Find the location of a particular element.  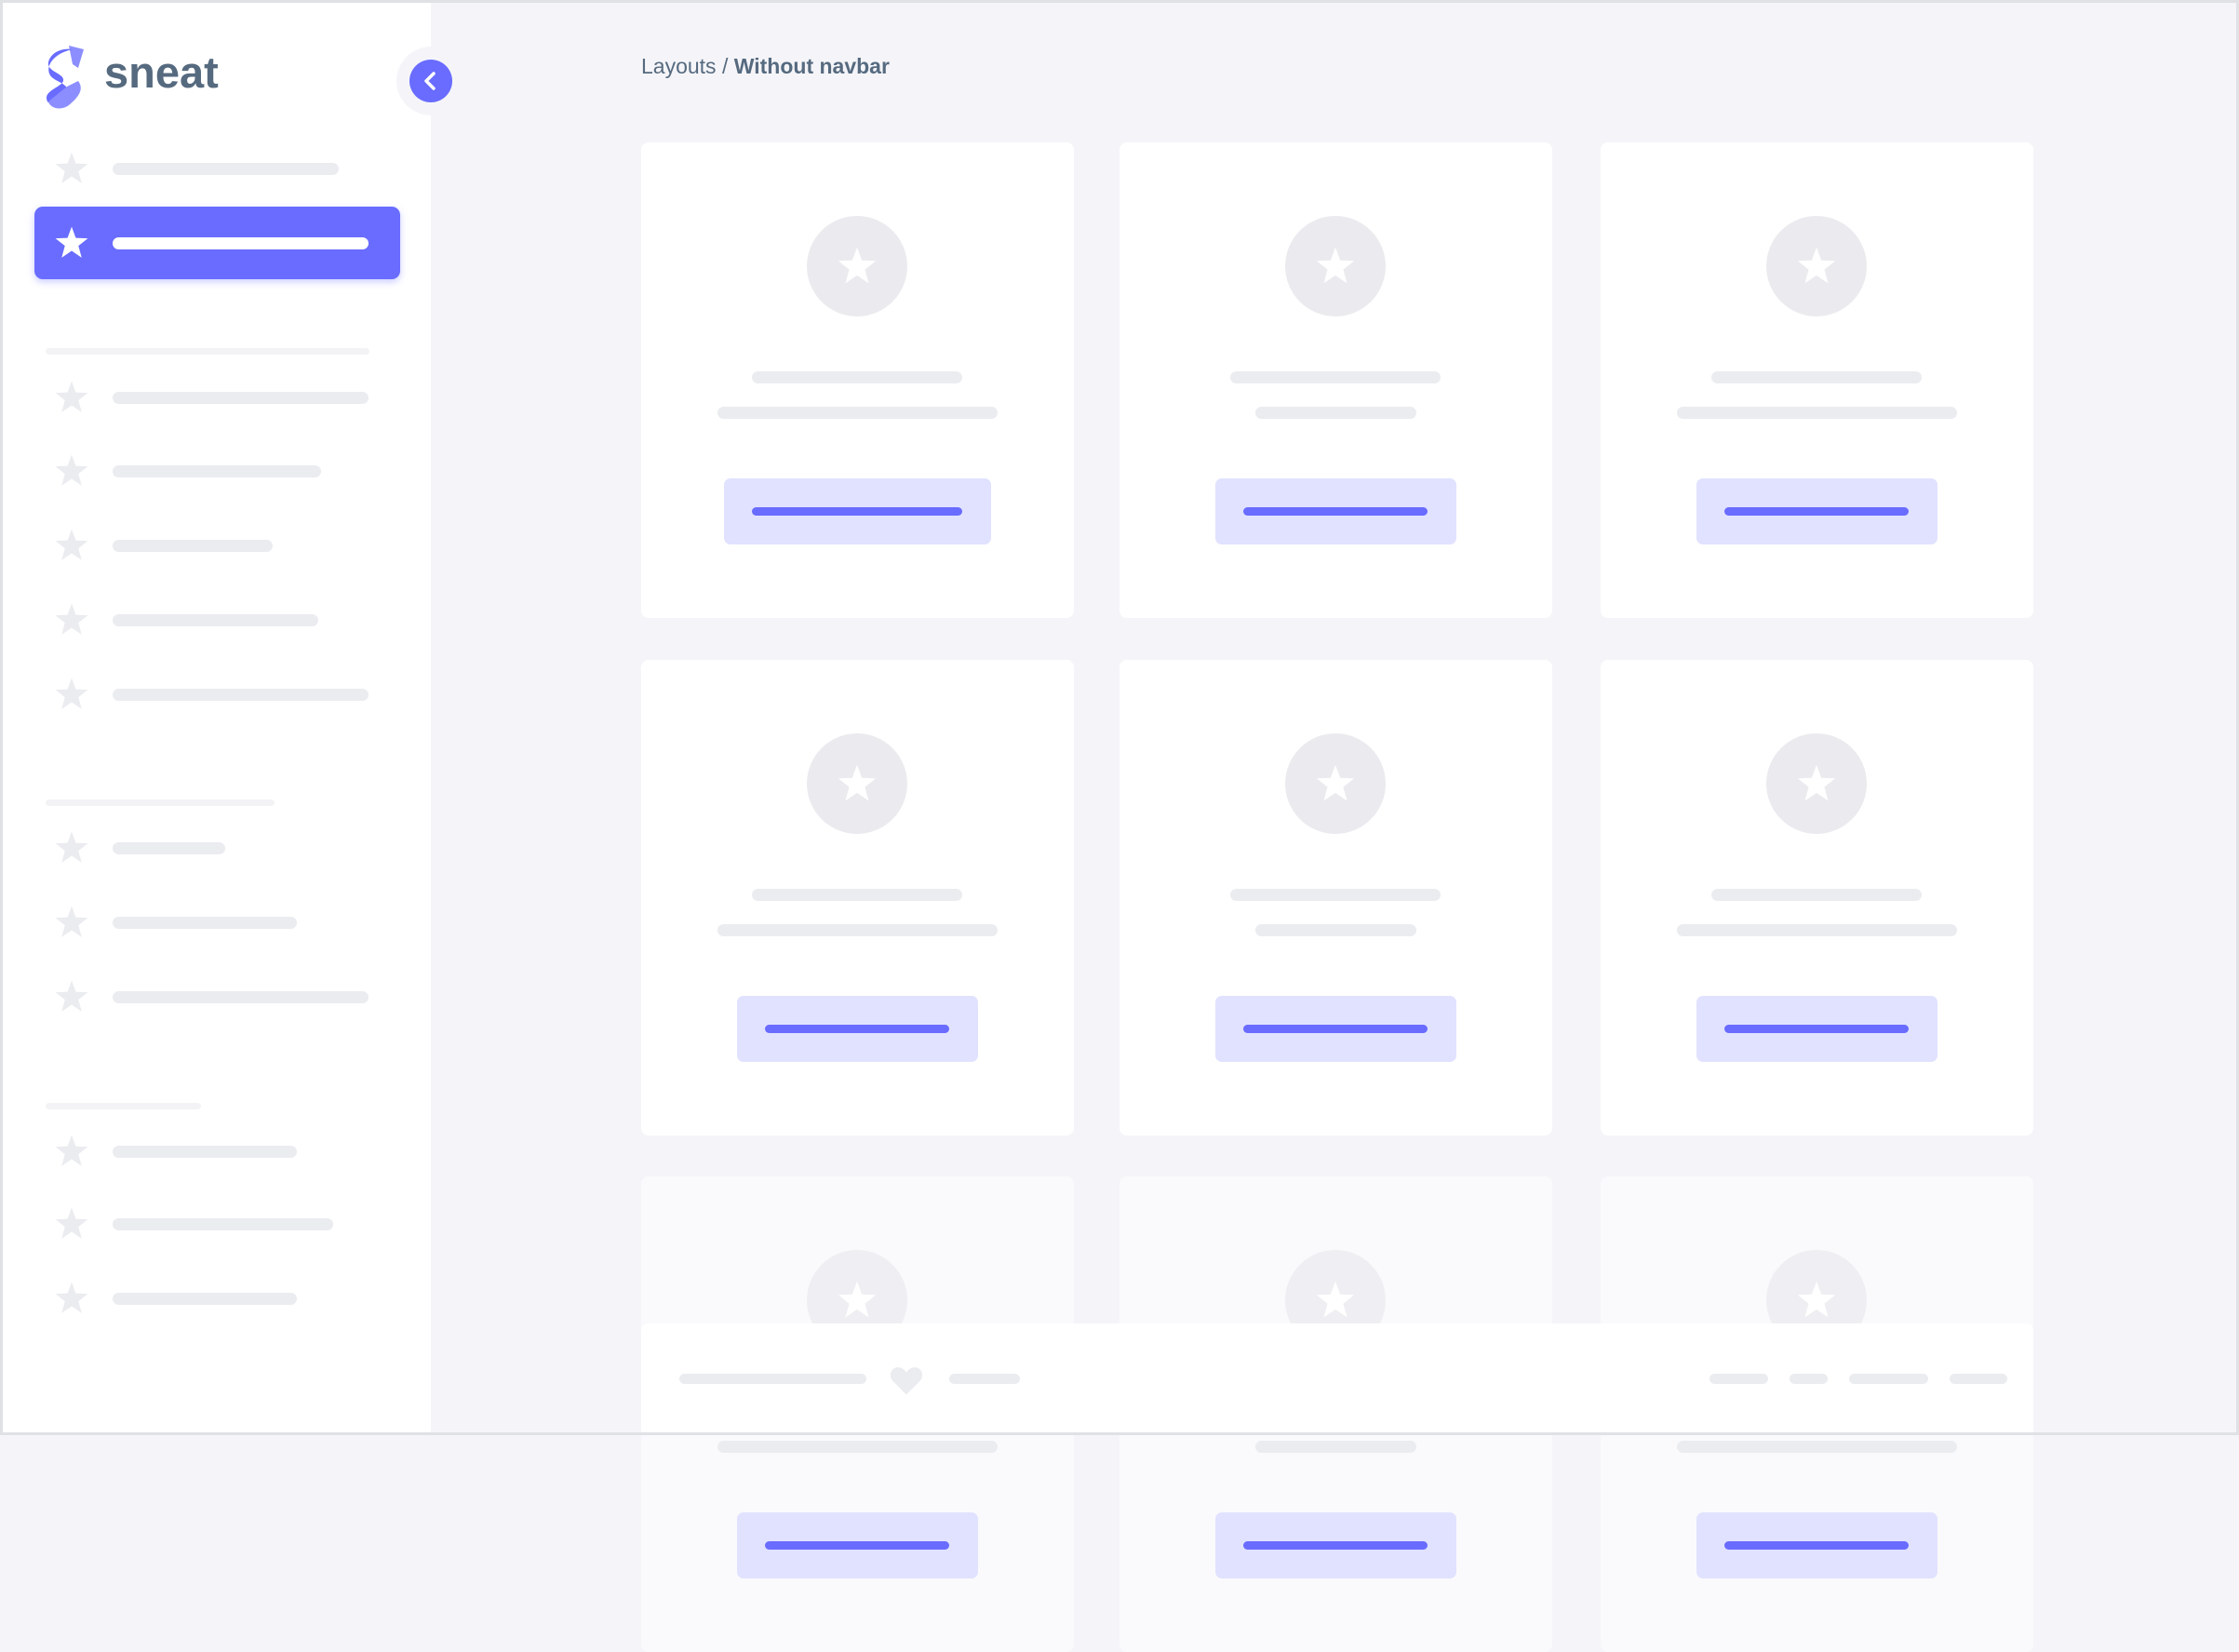

sneat-logo-icon is located at coordinates (65, 78).